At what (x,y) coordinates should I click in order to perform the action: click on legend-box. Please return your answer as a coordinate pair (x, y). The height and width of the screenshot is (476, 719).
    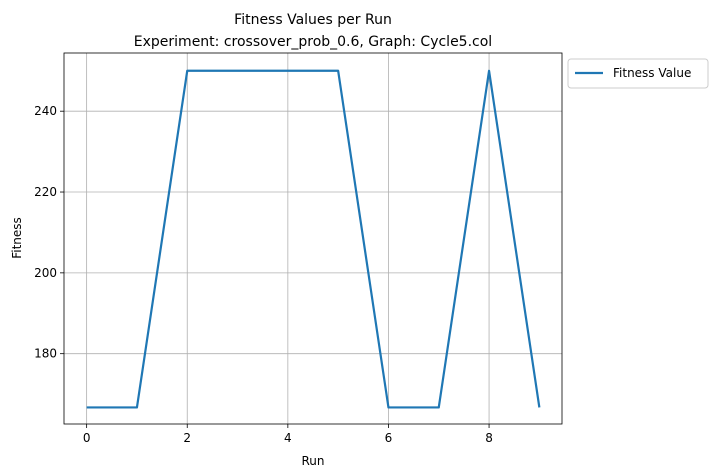
    Looking at the image, I should click on (638, 73).